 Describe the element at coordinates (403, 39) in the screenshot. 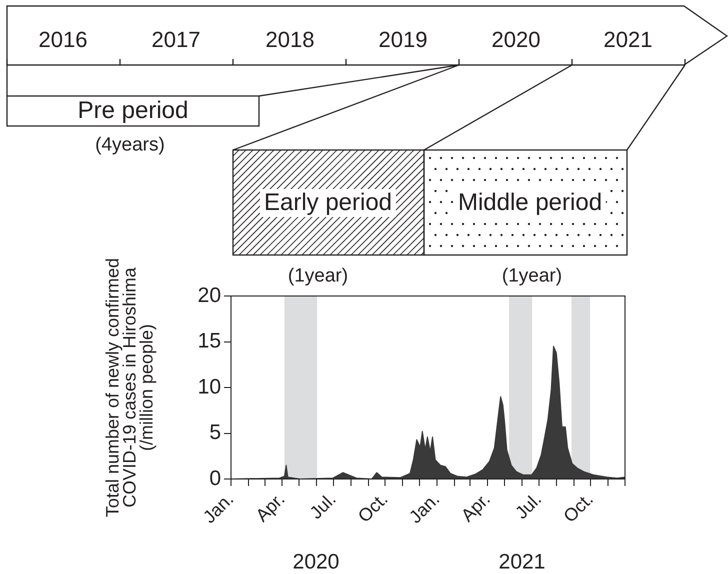

I see `text: 2019` at that location.